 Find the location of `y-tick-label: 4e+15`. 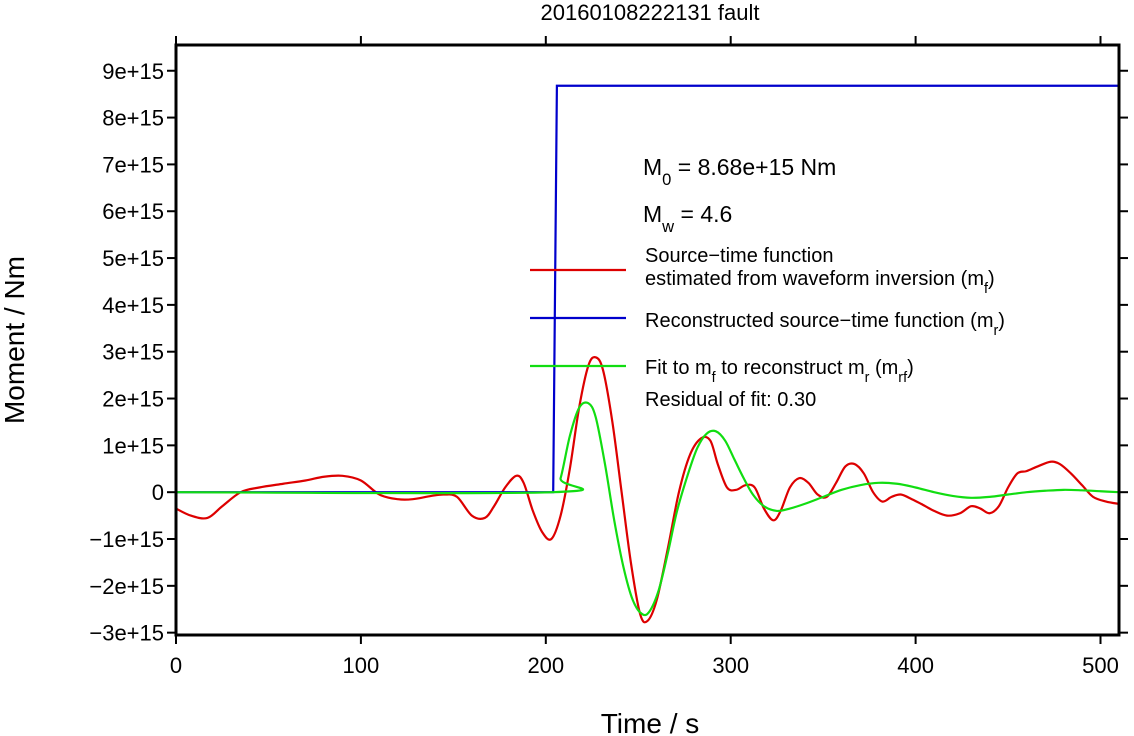

y-tick-label: 4e+15 is located at coordinates (133, 305).